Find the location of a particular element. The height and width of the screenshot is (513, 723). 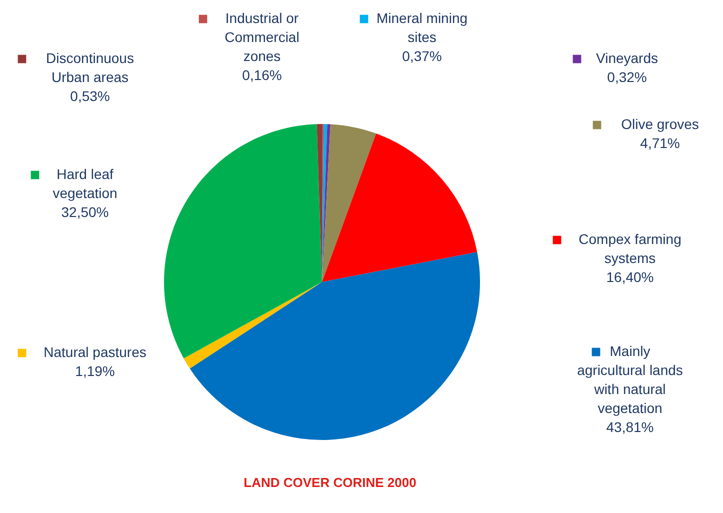

data-label: 0,16% is located at coordinates (262, 75).